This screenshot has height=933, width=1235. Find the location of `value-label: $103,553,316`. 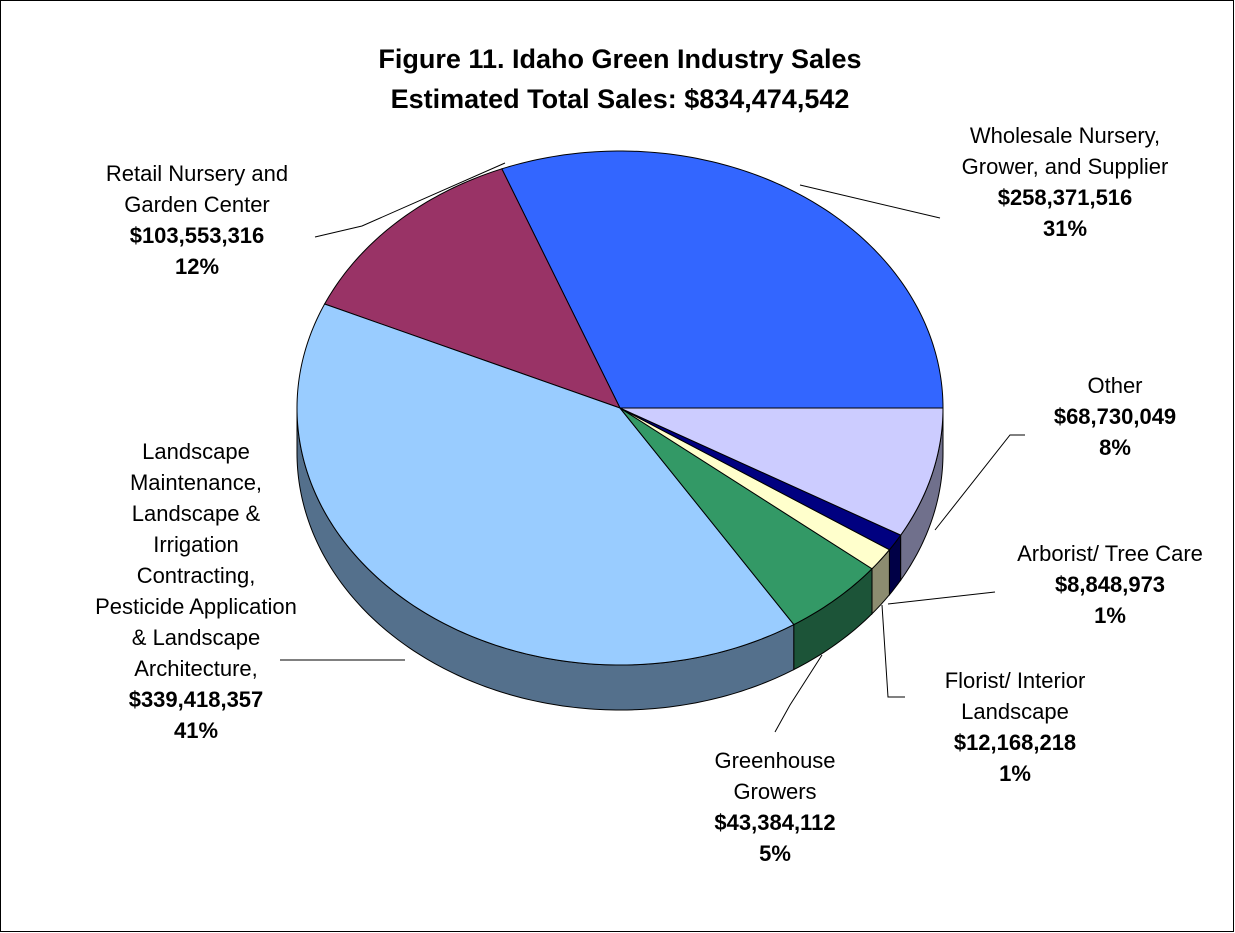

value-label: $103,553,316 is located at coordinates (197, 235).